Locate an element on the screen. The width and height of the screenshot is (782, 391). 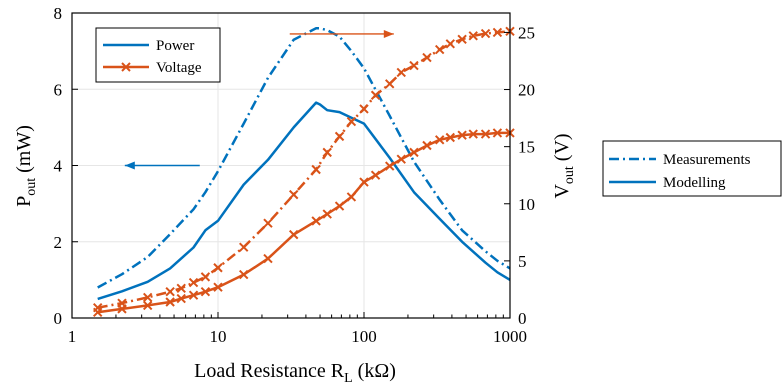
y-left-axis-label: Pout(mW) is located at coordinates (26, 166).